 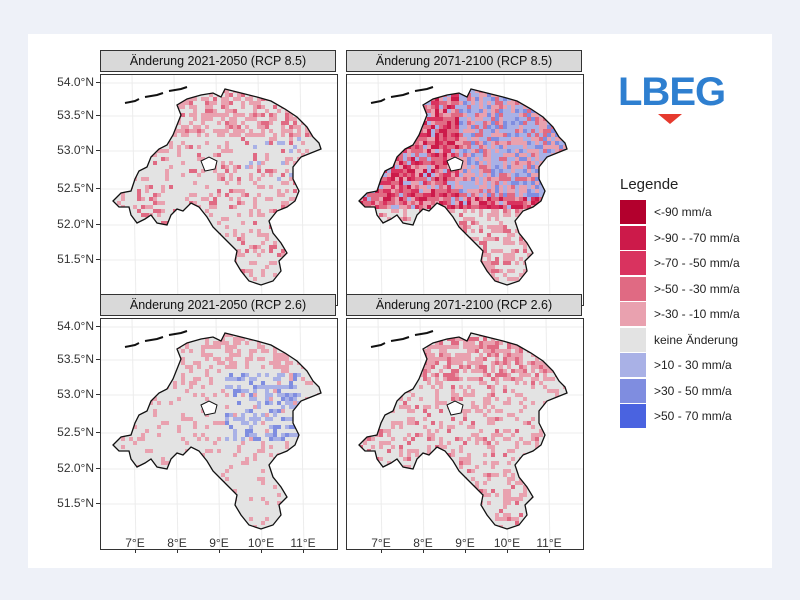 What do you see at coordinates (697, 314) in the screenshot?
I see `legend-label: >-30 - -10 mm/a` at bounding box center [697, 314].